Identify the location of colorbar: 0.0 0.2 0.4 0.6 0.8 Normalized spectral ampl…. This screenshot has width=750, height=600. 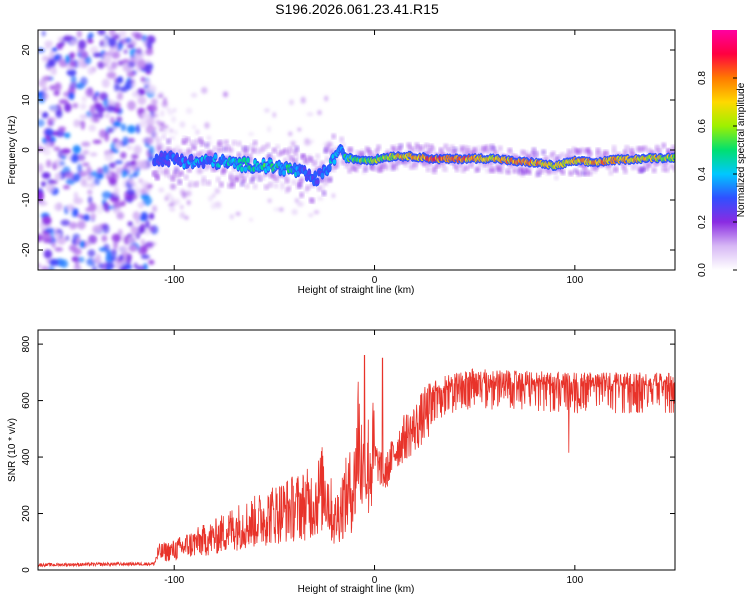
(722, 153).